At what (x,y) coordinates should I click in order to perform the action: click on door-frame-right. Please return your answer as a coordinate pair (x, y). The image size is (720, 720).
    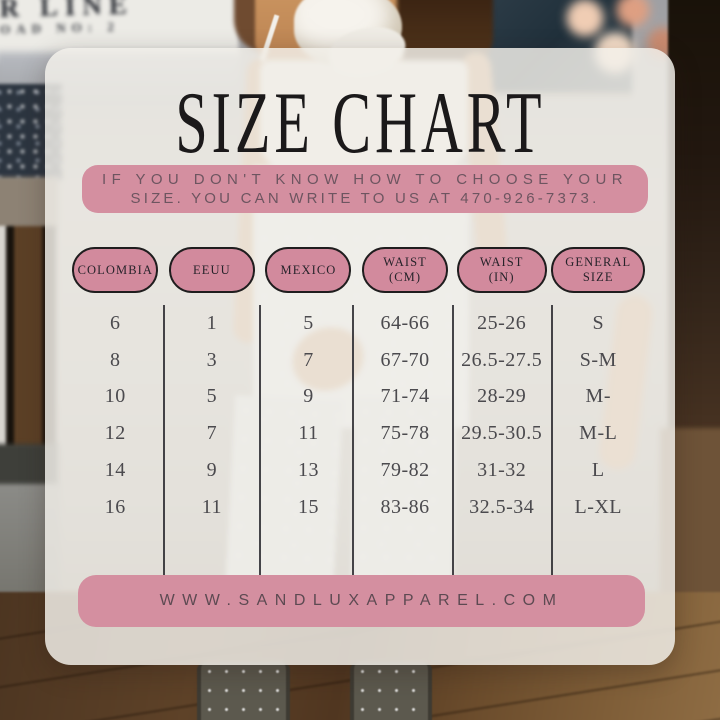
    Looking at the image, I should click on (694, 219).